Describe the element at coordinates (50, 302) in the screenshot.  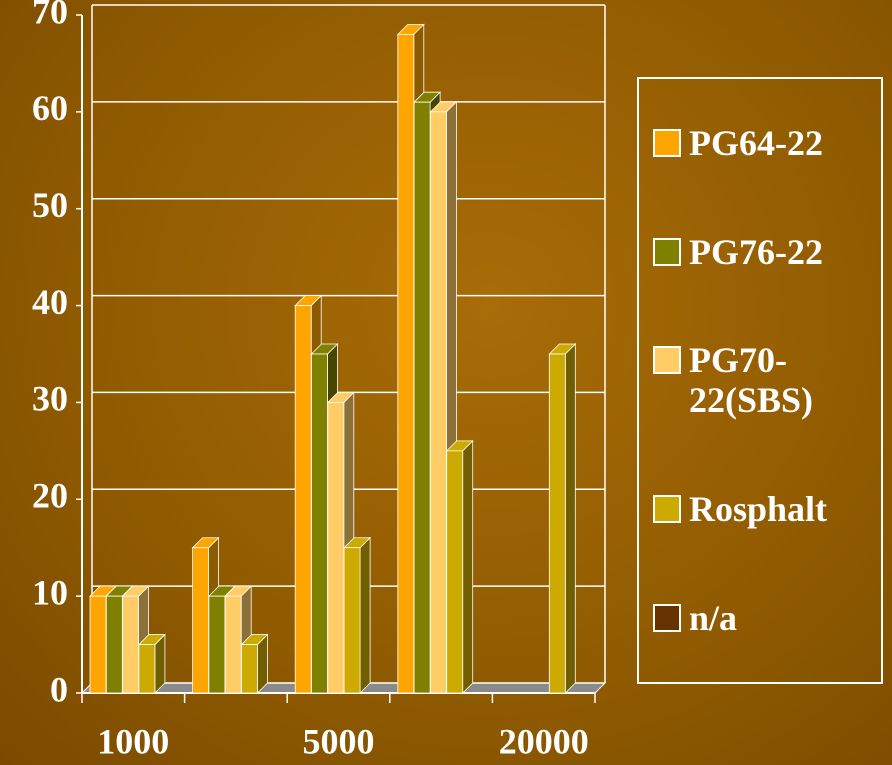
I see `y-tick-label: 40` at that location.